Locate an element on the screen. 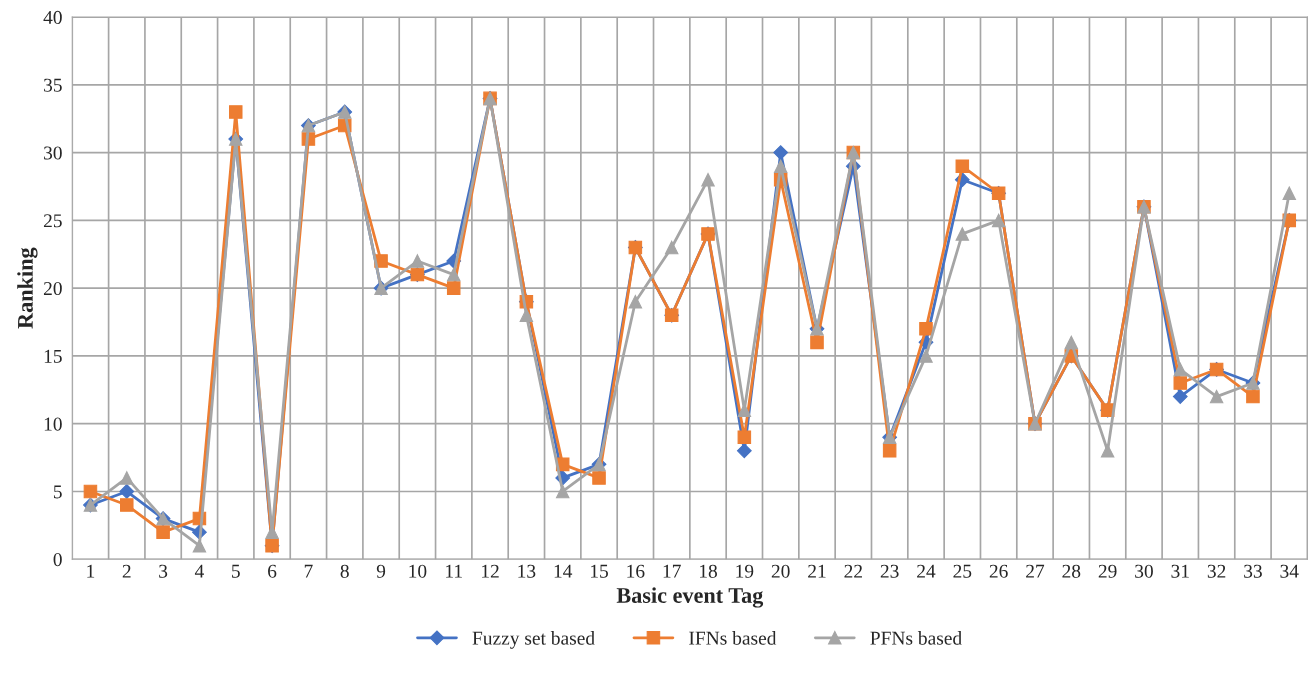 Image resolution: width=1314 pixels, height=682 pixels. x-tick-label: 11 is located at coordinates (454, 571).